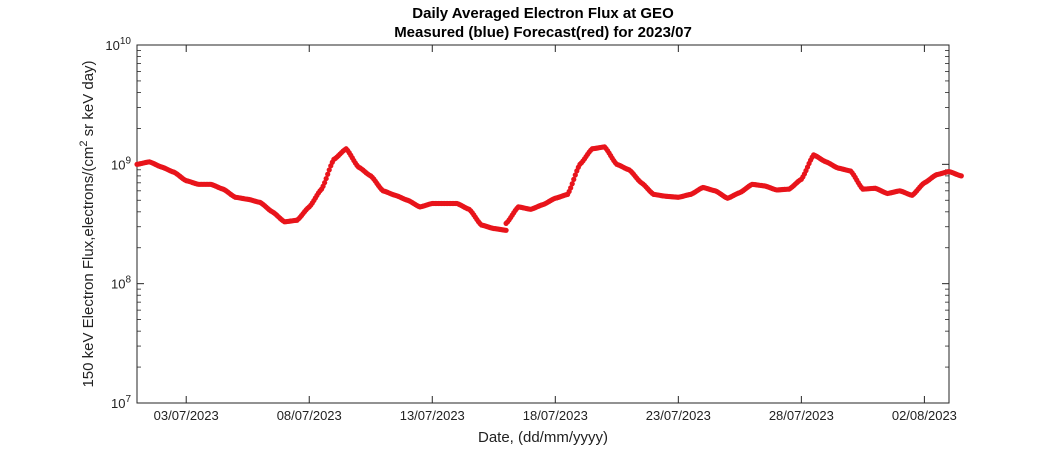 The width and height of the screenshot is (1050, 450). Describe the element at coordinates (128, 160) in the screenshot. I see `y-tick-exponent: 9` at that location.